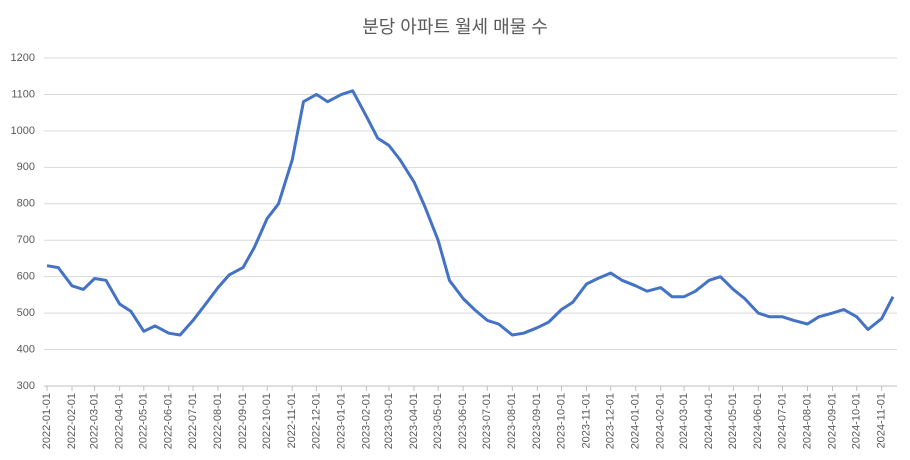  What do you see at coordinates (882, 420) in the screenshot?
I see `x-tick-label: 2024-11-01` at bounding box center [882, 420].